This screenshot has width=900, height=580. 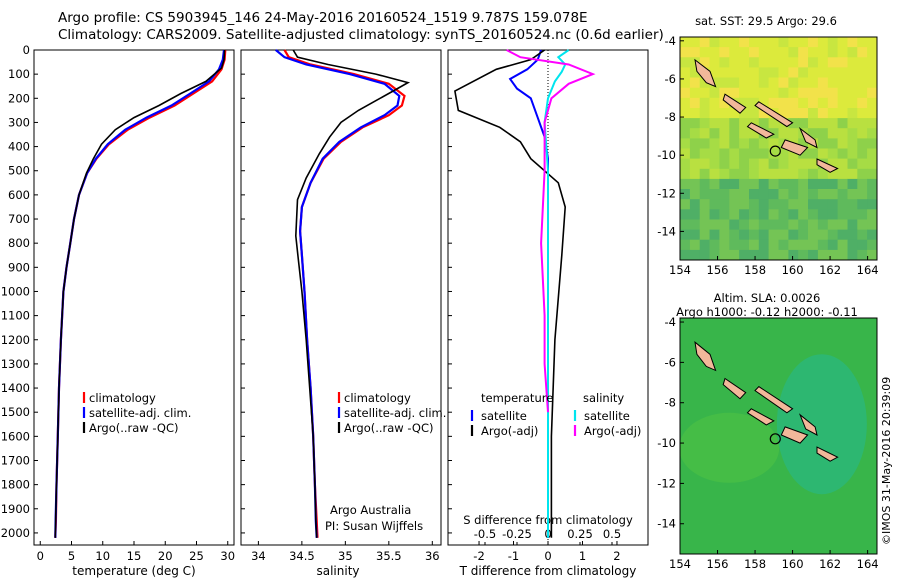 What do you see at coordinates (718, 564) in the screenshot?
I see `map-x-tick-label: 156` at bounding box center [718, 564].